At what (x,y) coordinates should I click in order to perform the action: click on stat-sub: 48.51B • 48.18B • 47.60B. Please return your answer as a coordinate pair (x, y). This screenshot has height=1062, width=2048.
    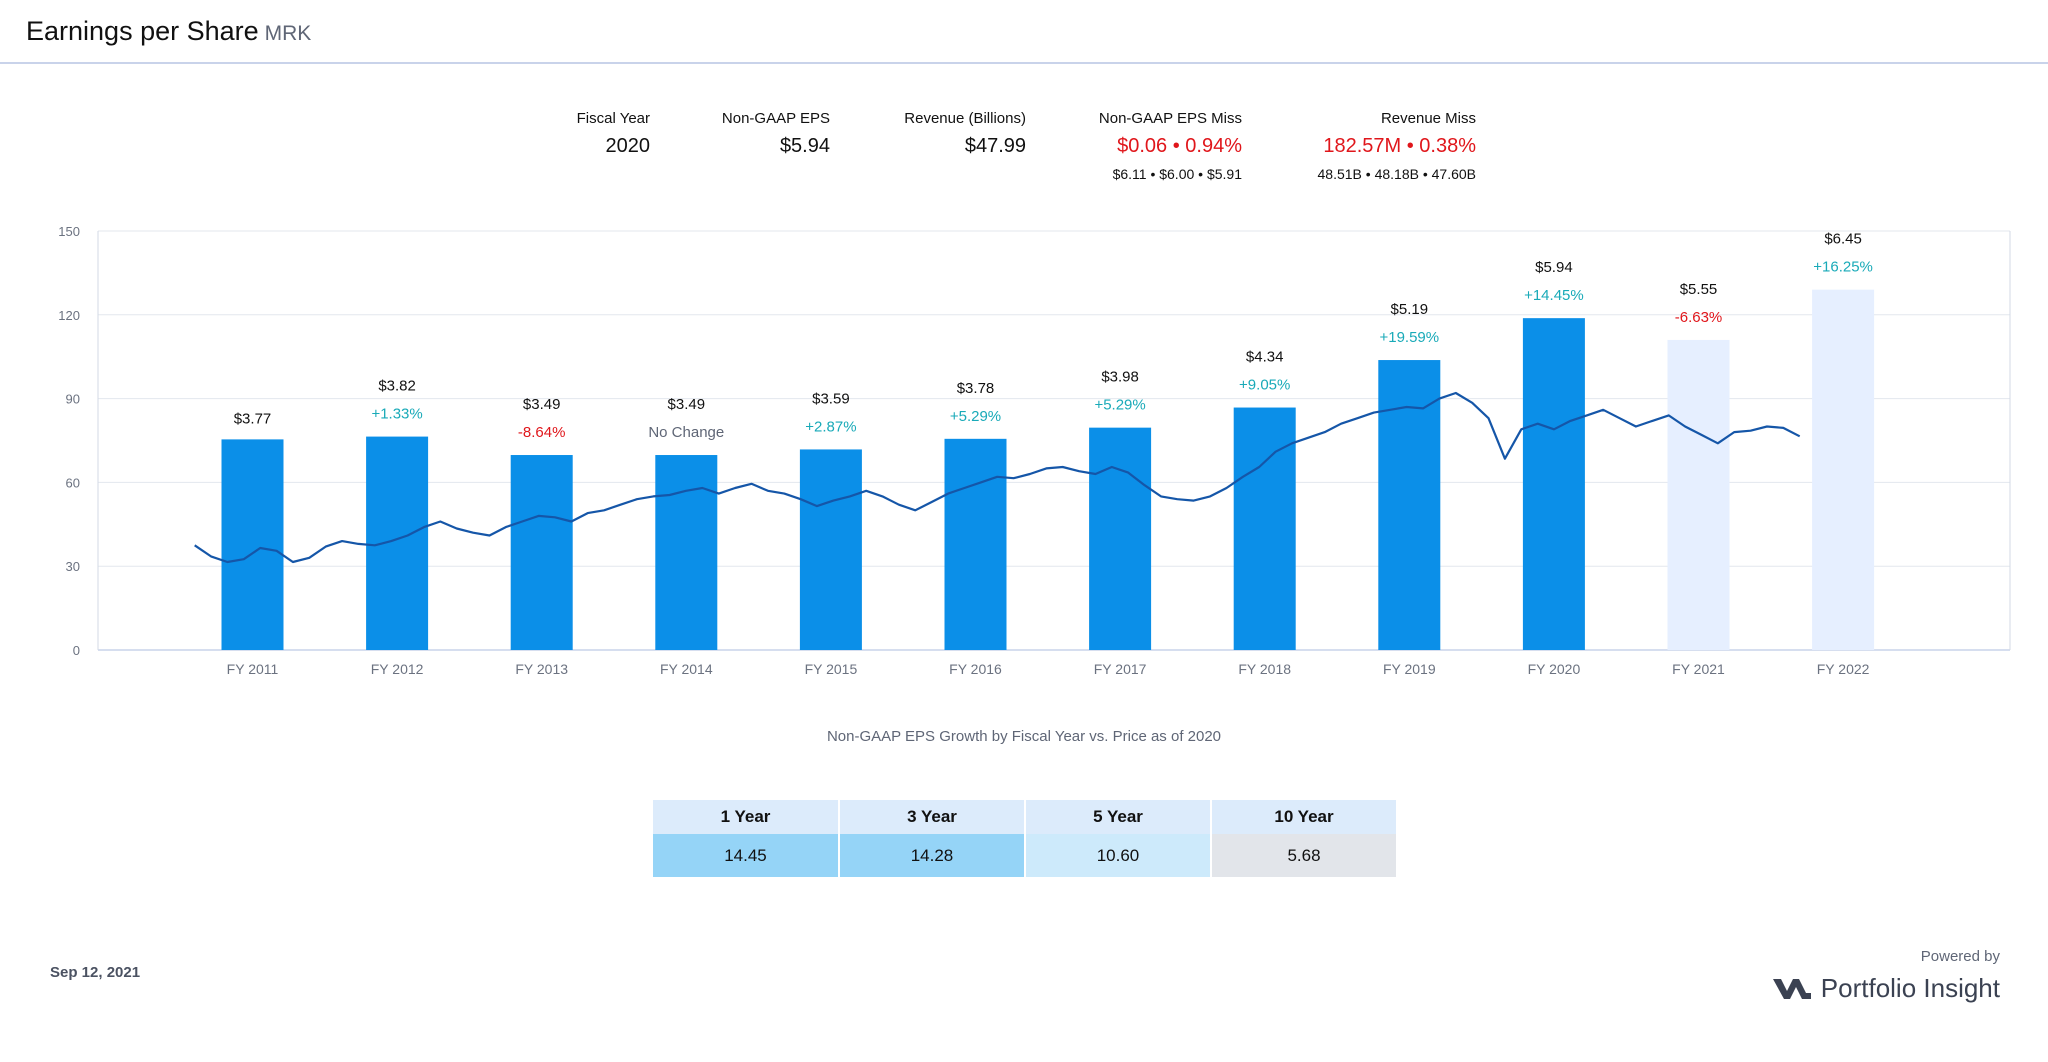
    Looking at the image, I should click on (1396, 174).